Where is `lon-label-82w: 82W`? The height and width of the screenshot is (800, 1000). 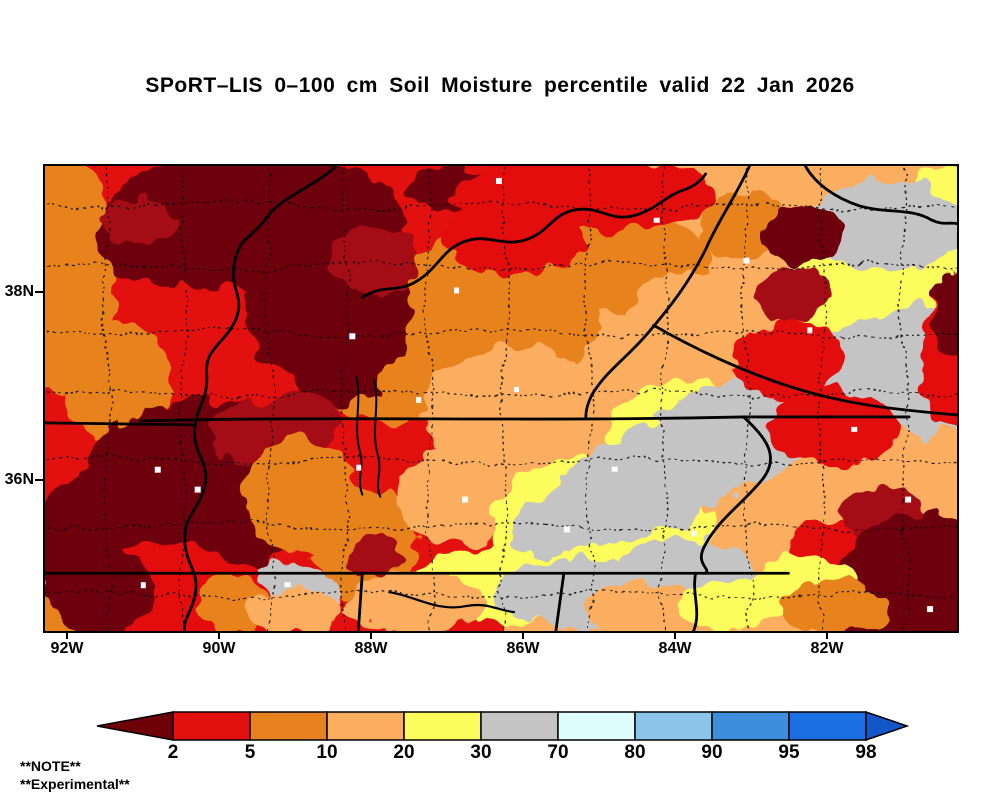 lon-label-82w: 82W is located at coordinates (827, 648).